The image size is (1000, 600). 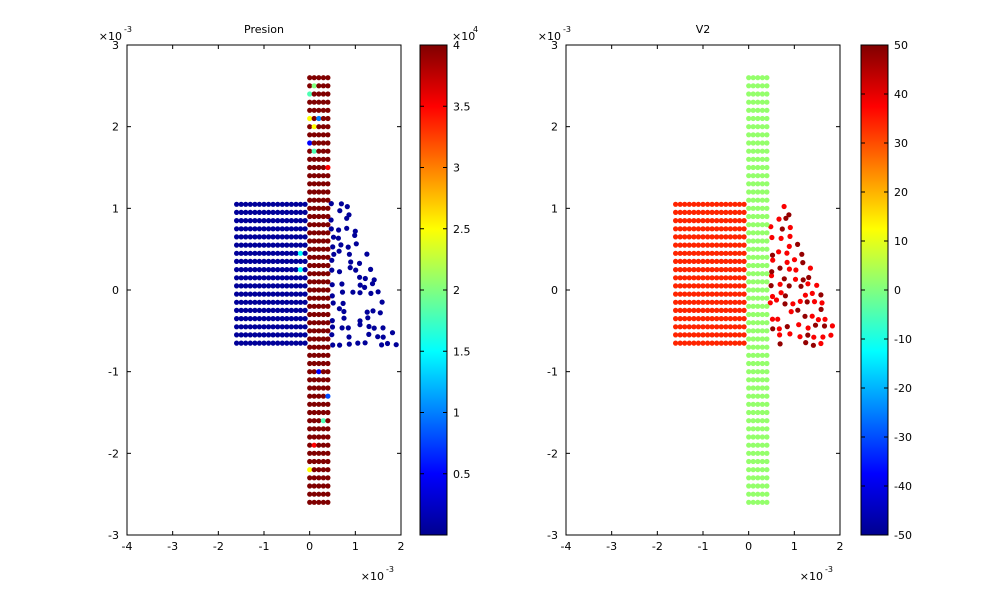 What do you see at coordinates (390, 569) in the screenshot?
I see `svg-text: -3` at bounding box center [390, 569].